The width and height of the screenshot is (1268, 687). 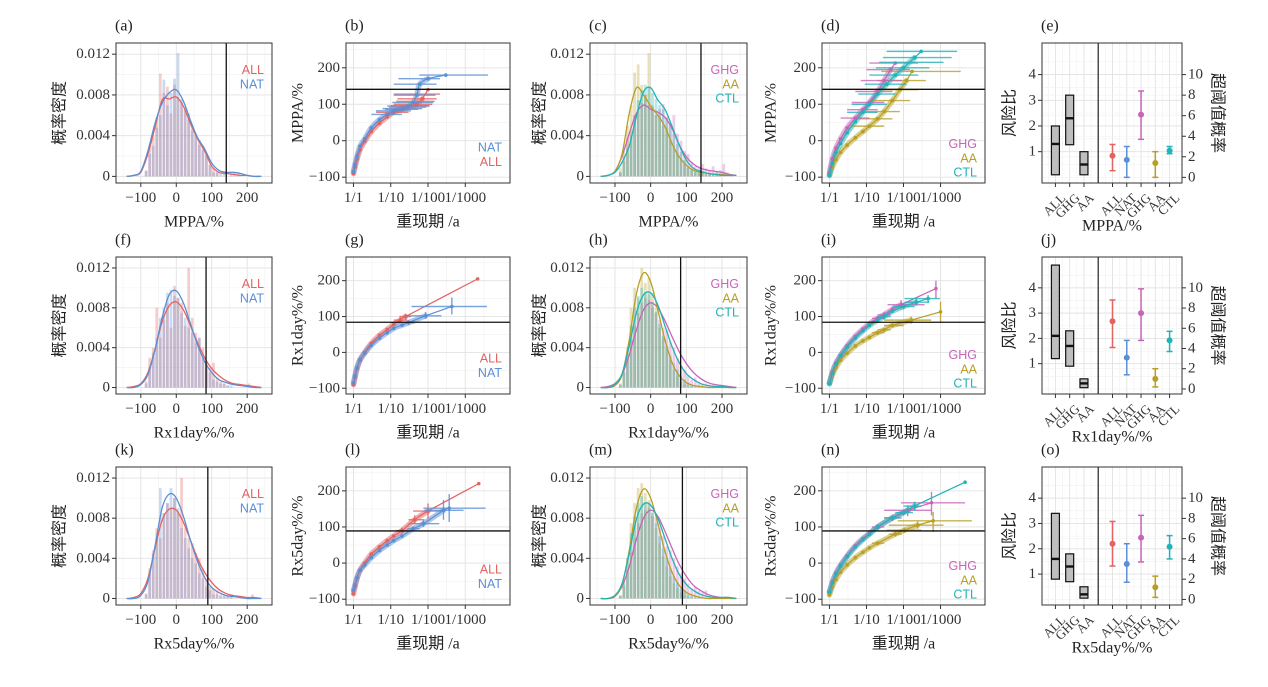 What do you see at coordinates (1033, 523) in the screenshot?
I see `y-tick-label: 3` at bounding box center [1033, 523].